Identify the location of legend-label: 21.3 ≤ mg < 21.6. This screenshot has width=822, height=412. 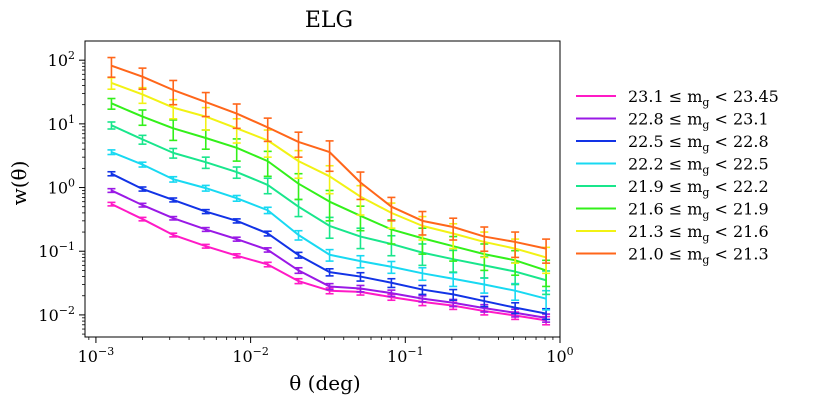
(698, 233).